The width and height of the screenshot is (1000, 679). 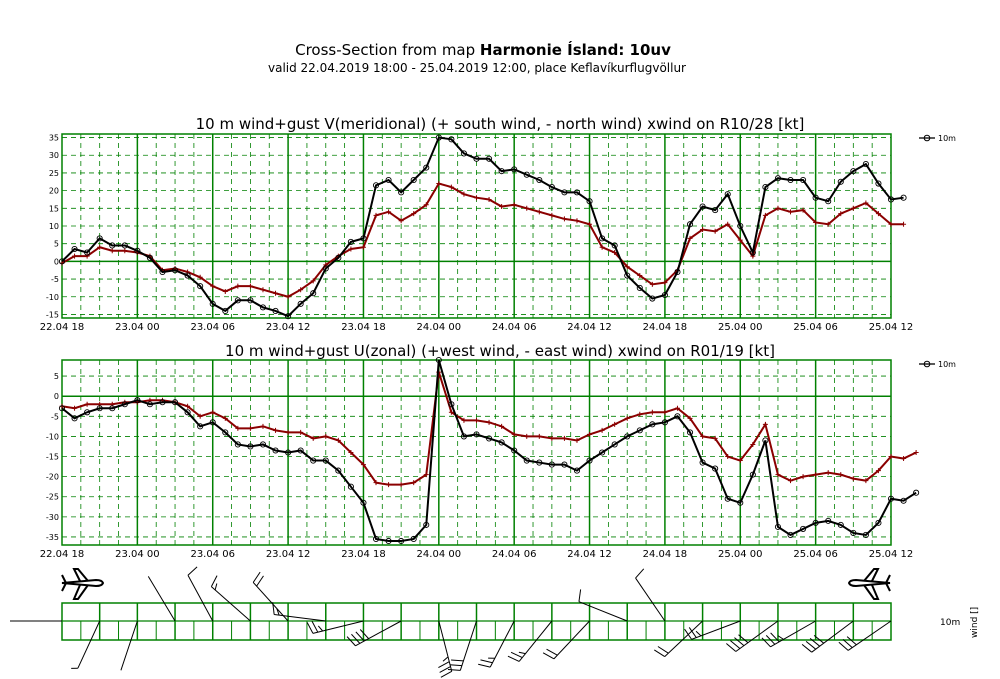 What do you see at coordinates (589, 554) in the screenshot?
I see `x-tick-label: 24.04 12` at bounding box center [589, 554].